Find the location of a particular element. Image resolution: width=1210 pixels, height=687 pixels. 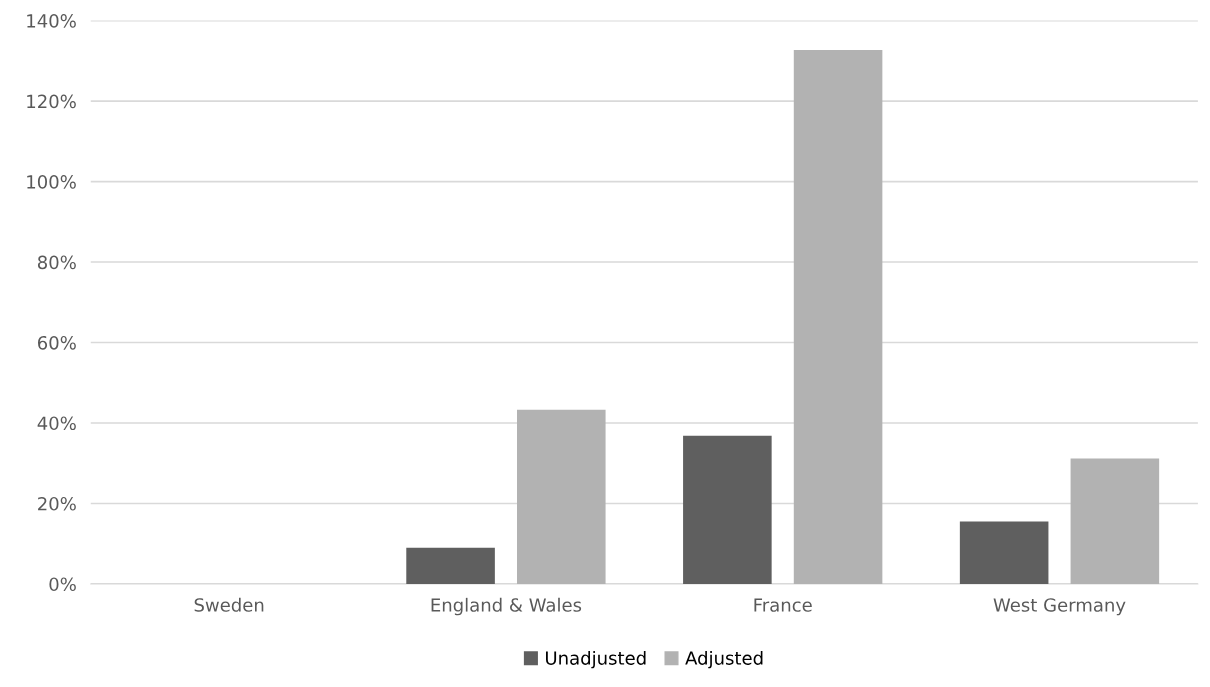

legend-label: Adjusted is located at coordinates (724, 659).